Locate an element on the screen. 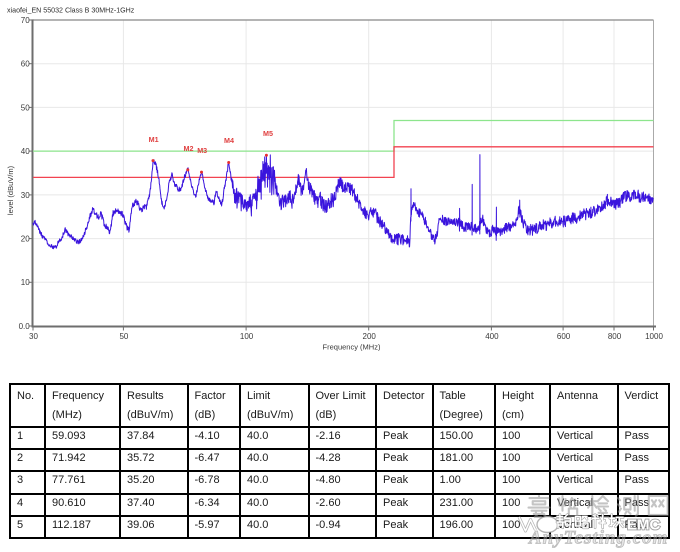 Image resolution: width=680 pixels, height=552 pixels. svg-text: 20 is located at coordinates (25, 239).